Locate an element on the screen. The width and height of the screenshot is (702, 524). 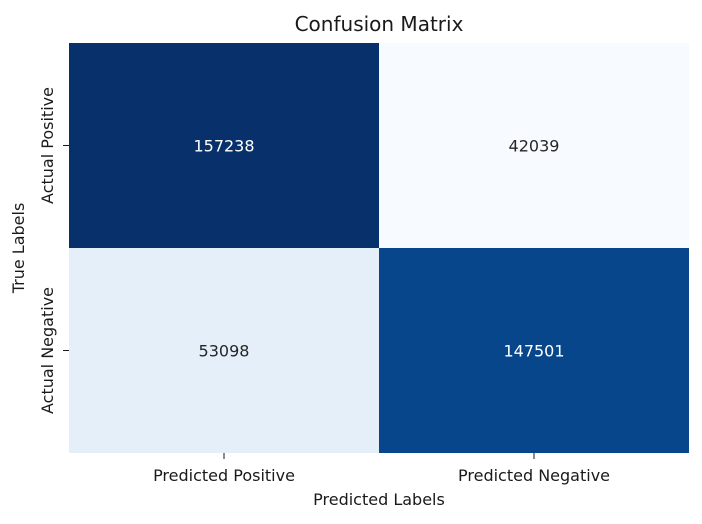
cell-value-r0-c1: 42039 is located at coordinates (534, 146).